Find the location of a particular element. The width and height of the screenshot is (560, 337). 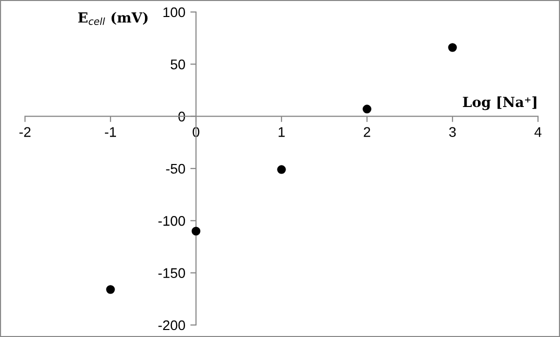

y-tick-label: -100 is located at coordinates (172, 221).